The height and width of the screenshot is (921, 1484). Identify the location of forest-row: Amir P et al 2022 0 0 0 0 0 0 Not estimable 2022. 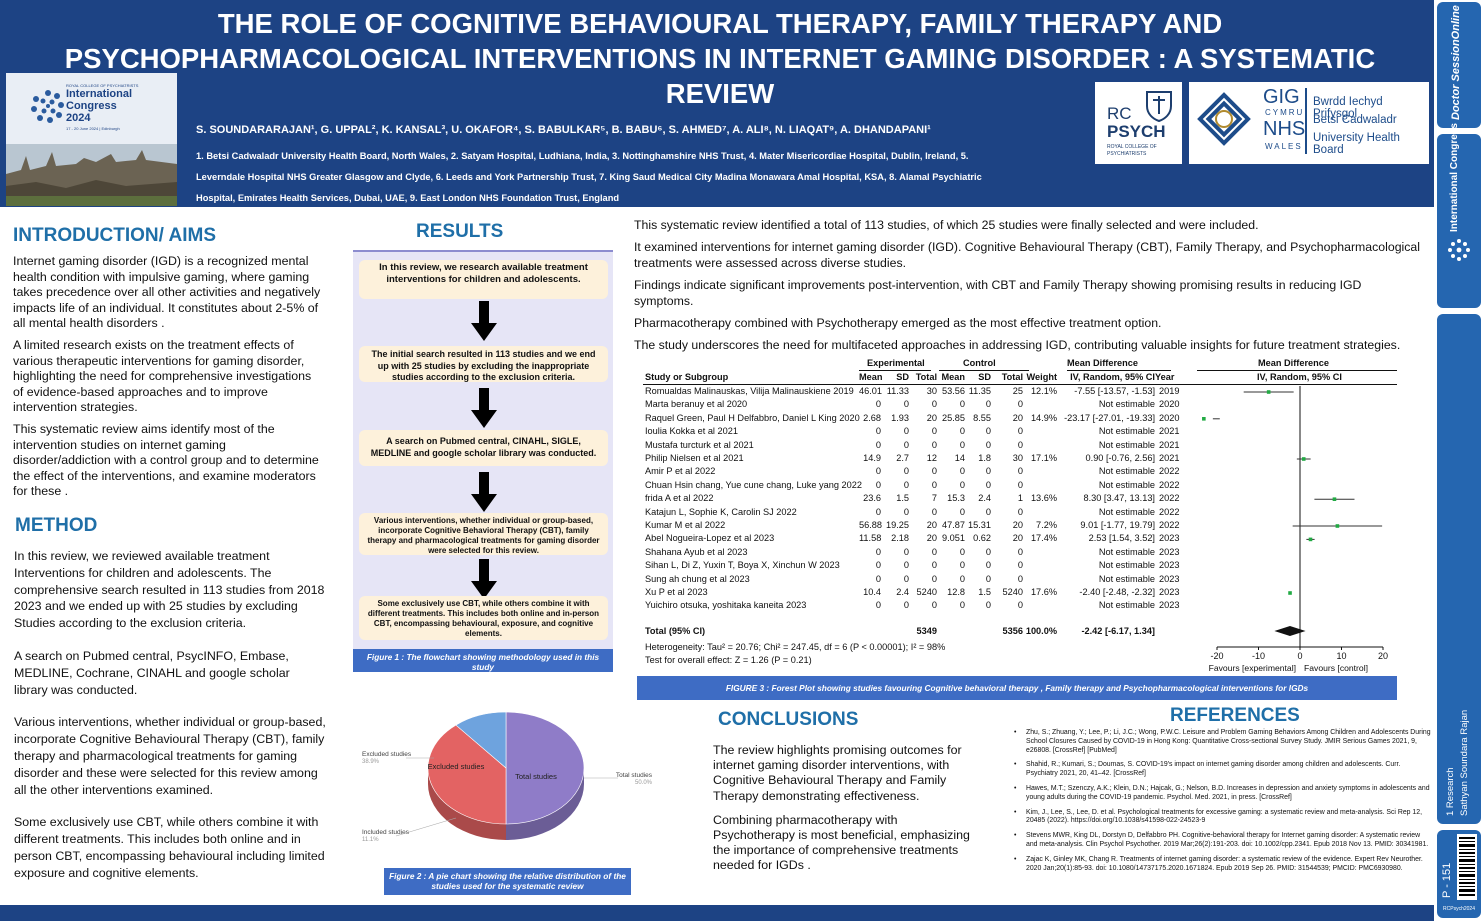
(917, 472).